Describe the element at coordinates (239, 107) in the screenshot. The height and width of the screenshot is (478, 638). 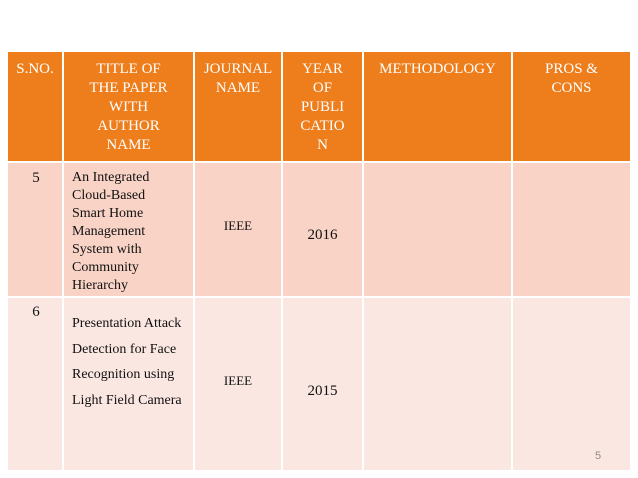
I see `header-cell: JOURNAL NAME` at that location.